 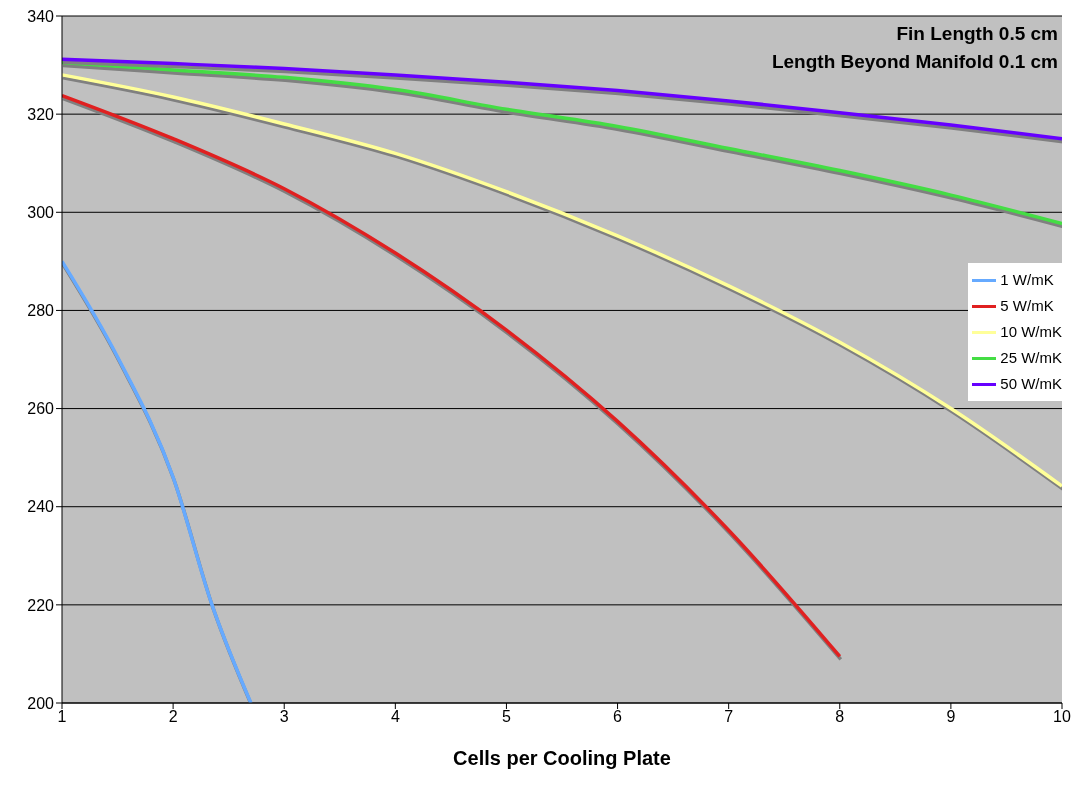 What do you see at coordinates (395, 717) in the screenshot?
I see `x-tick-label: 4` at bounding box center [395, 717].